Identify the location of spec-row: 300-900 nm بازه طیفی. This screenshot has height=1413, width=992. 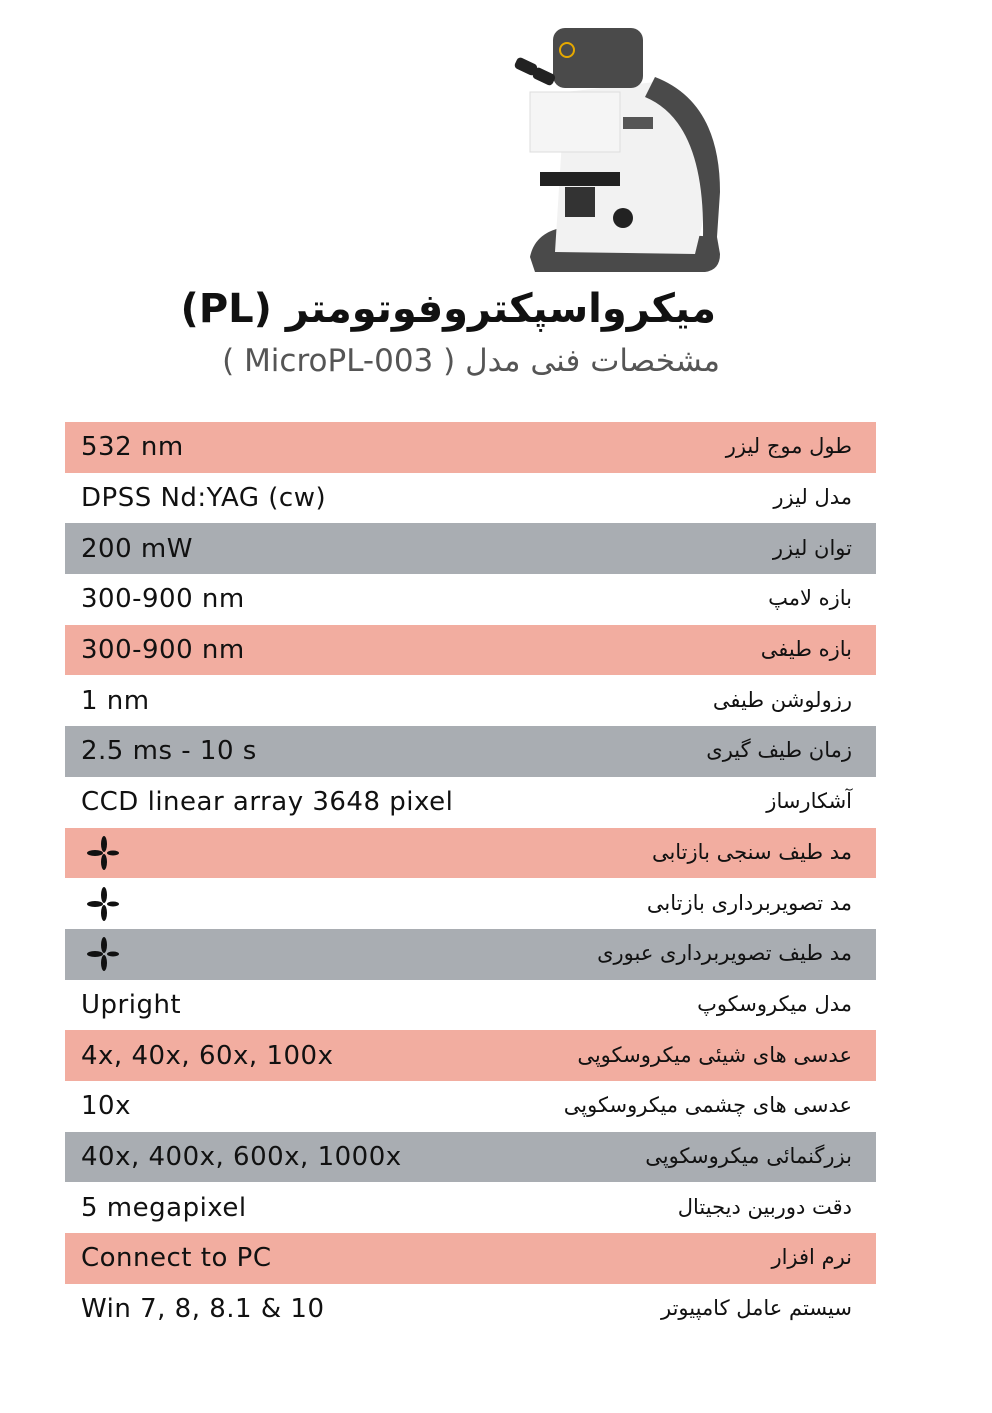
(470, 650).